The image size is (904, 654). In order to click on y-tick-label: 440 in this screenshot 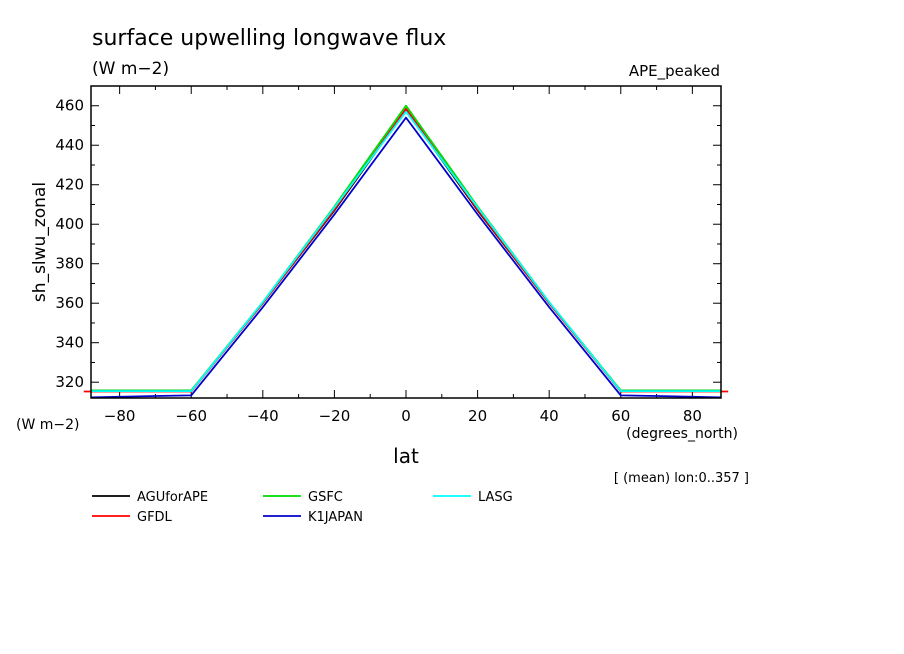, I will do `click(69, 145)`.